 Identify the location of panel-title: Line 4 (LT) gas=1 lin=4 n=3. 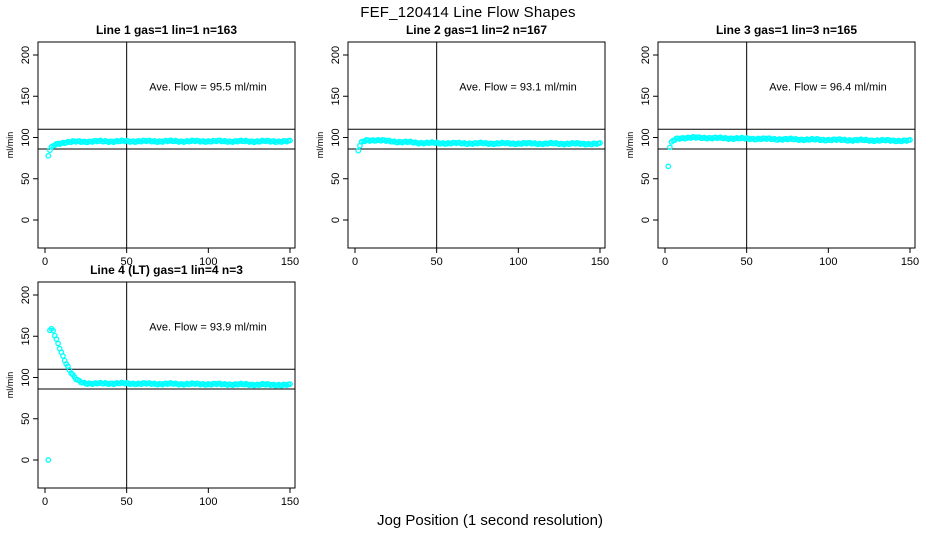
(166, 270).